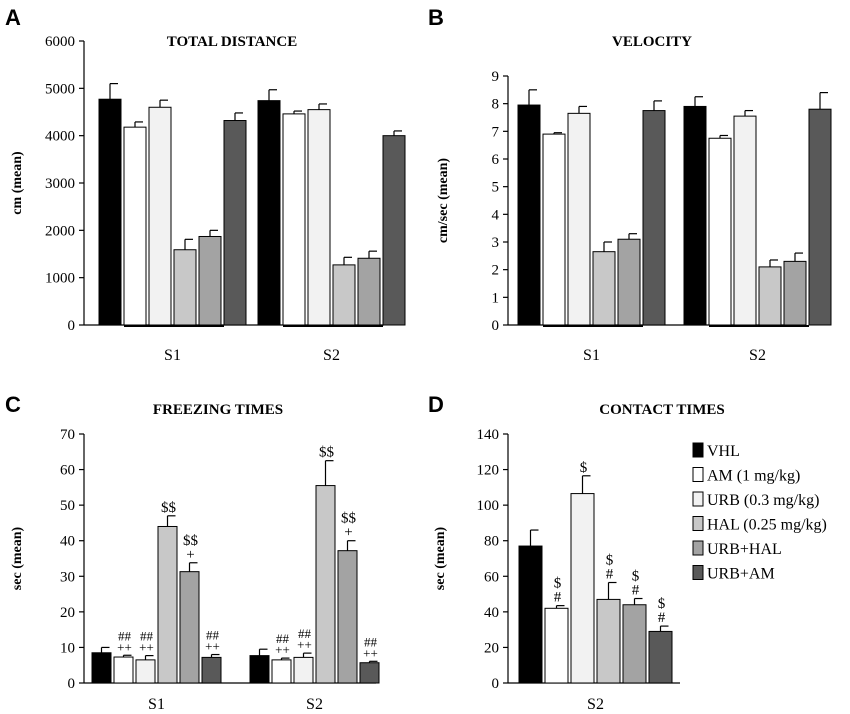 The width and height of the screenshot is (850, 714). I want to click on panel-letter-a: A, so click(13, 17).